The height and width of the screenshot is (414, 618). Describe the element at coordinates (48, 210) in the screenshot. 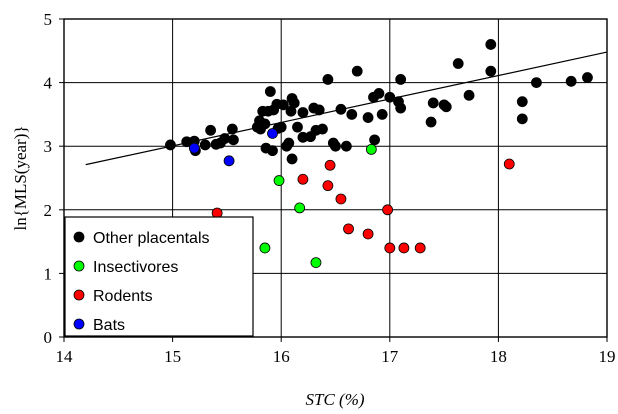

I see `y-tick-label: 2` at that location.